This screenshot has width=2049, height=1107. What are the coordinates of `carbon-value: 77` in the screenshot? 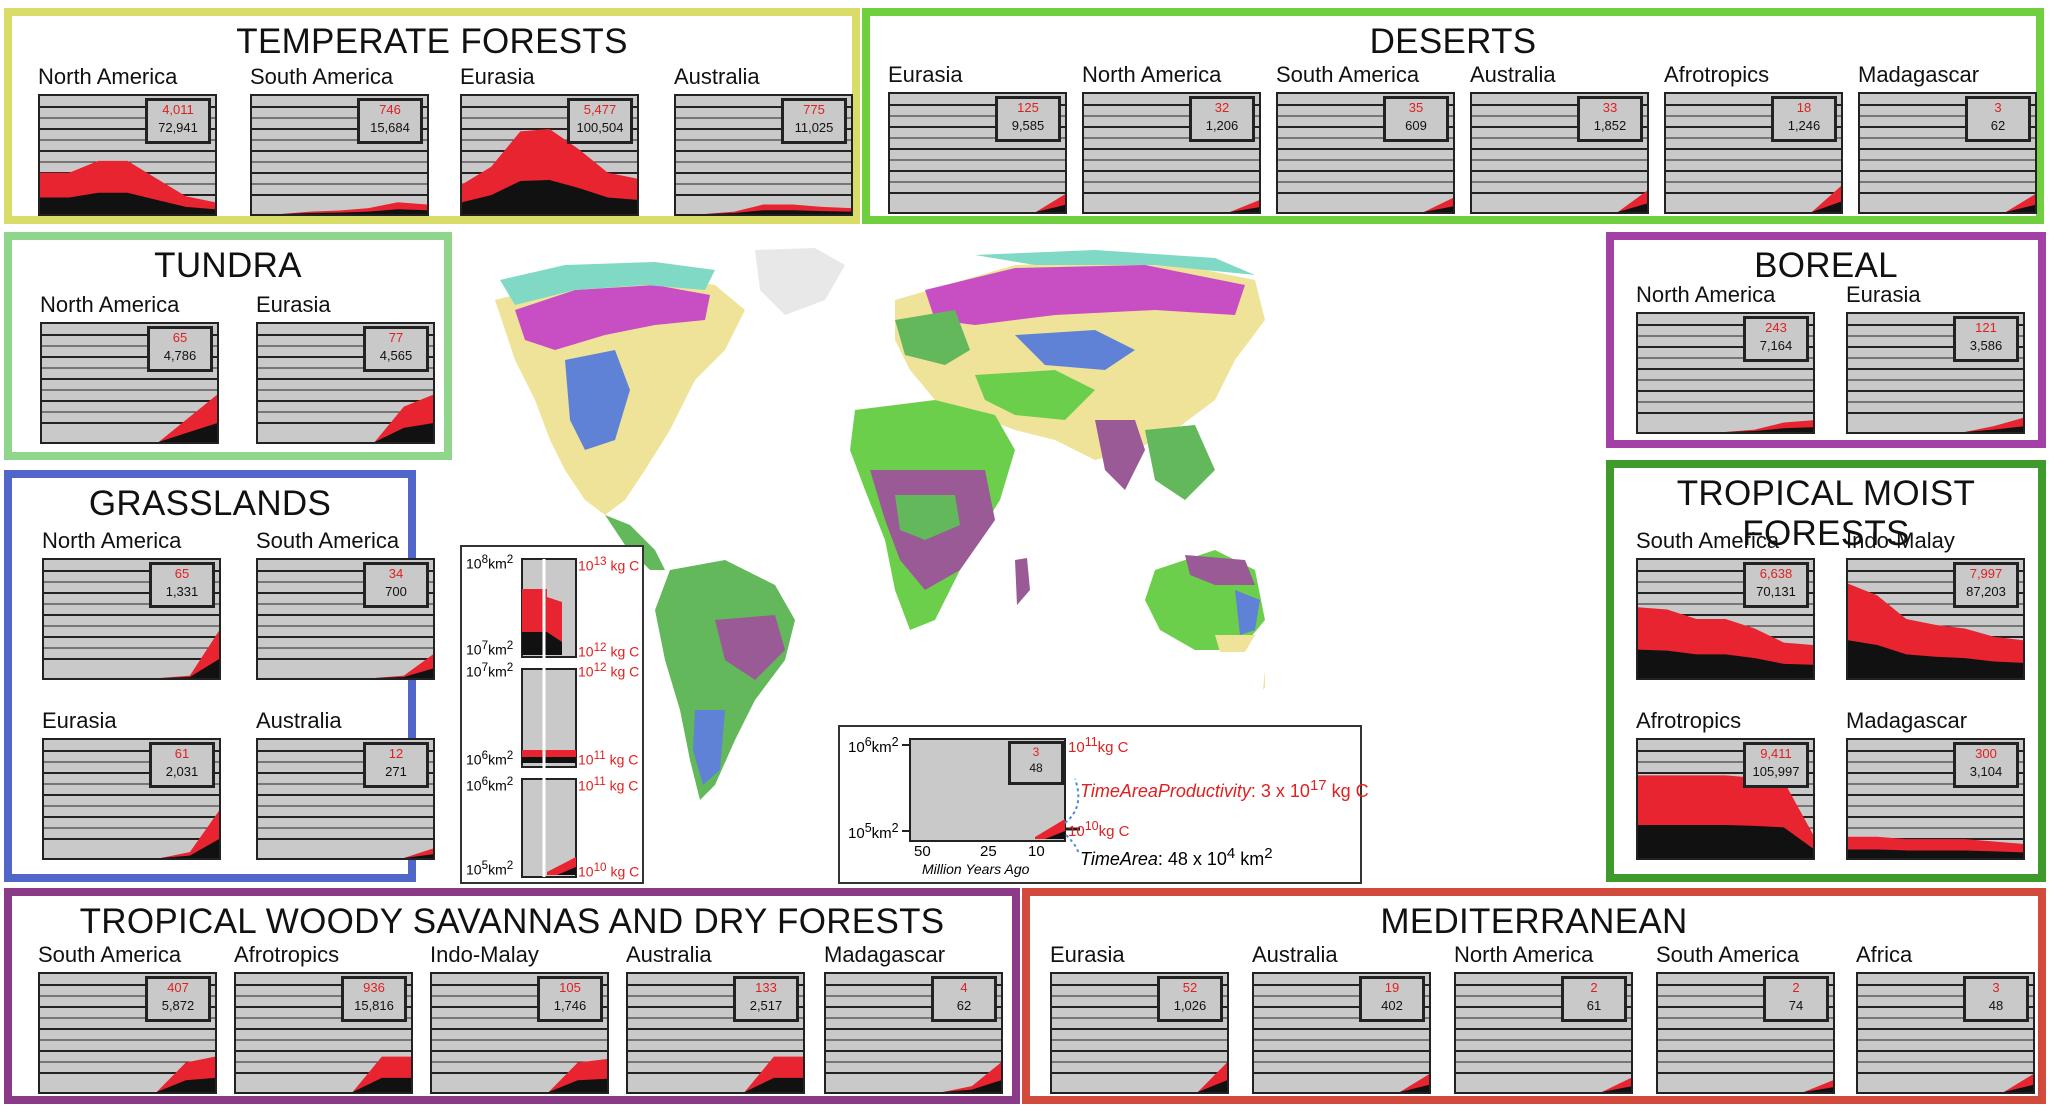 It's located at (396, 337).